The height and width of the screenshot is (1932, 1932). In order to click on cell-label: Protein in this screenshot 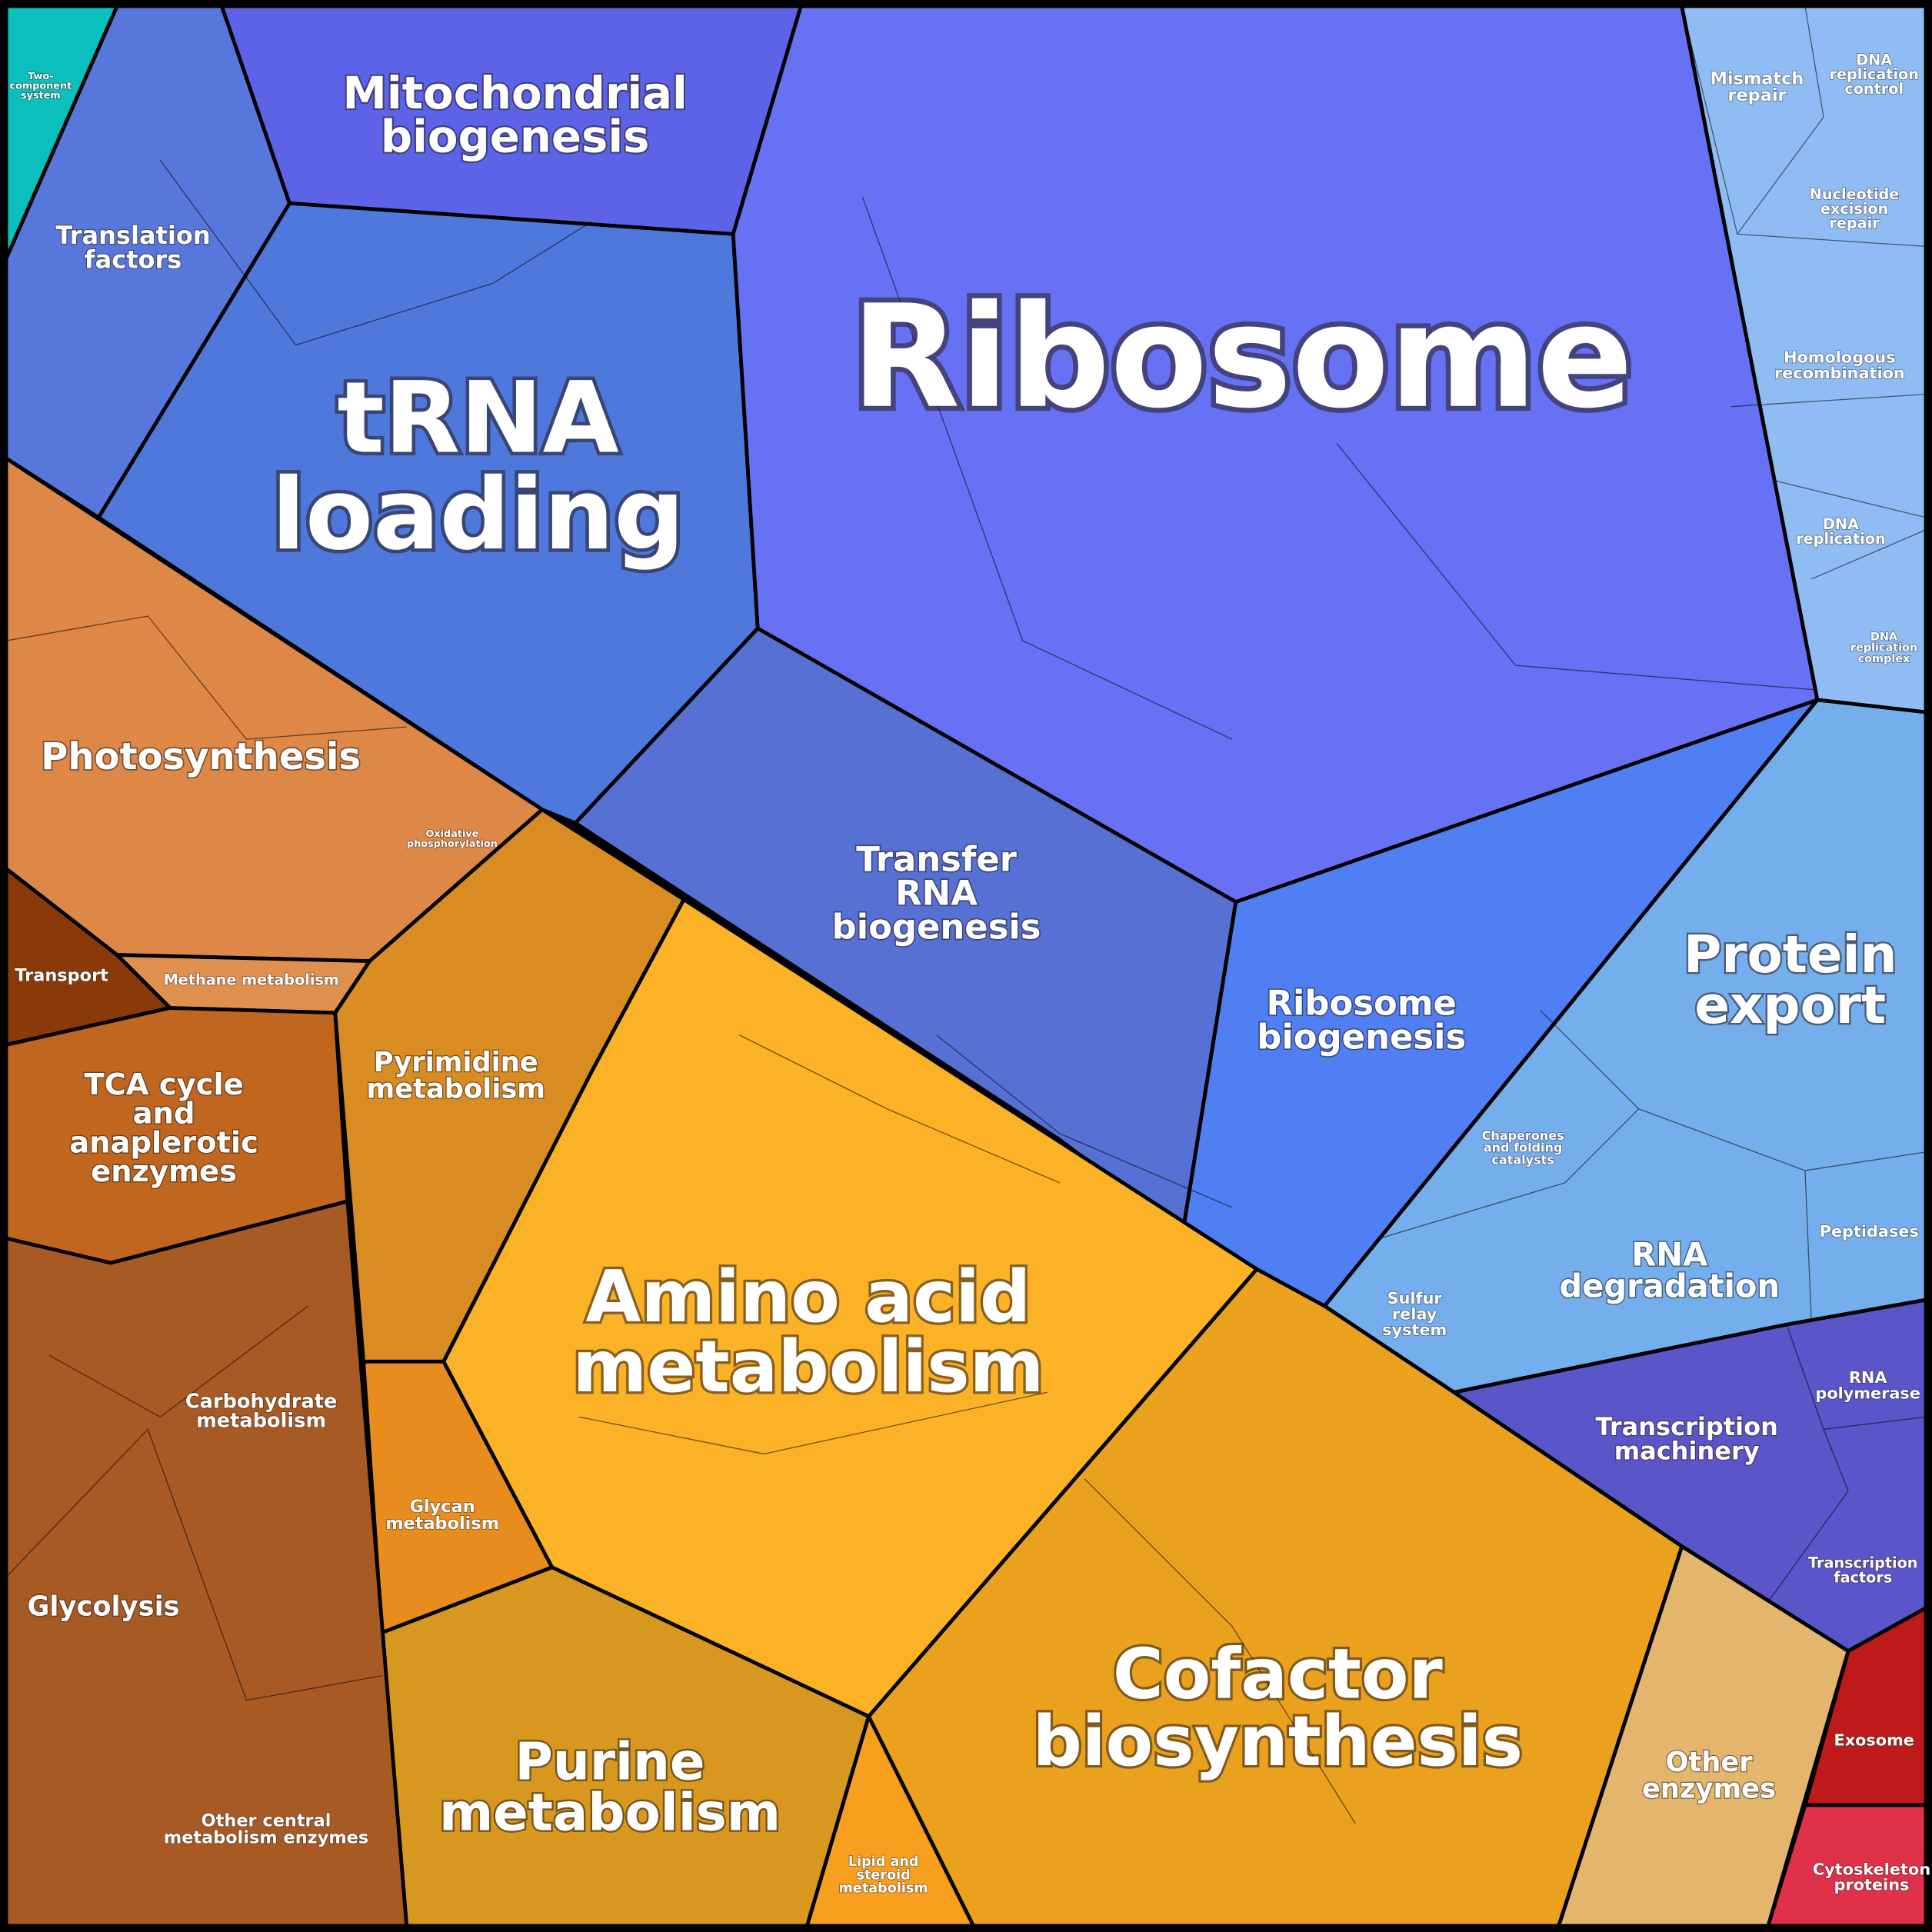, I will do `click(1790, 954)`.